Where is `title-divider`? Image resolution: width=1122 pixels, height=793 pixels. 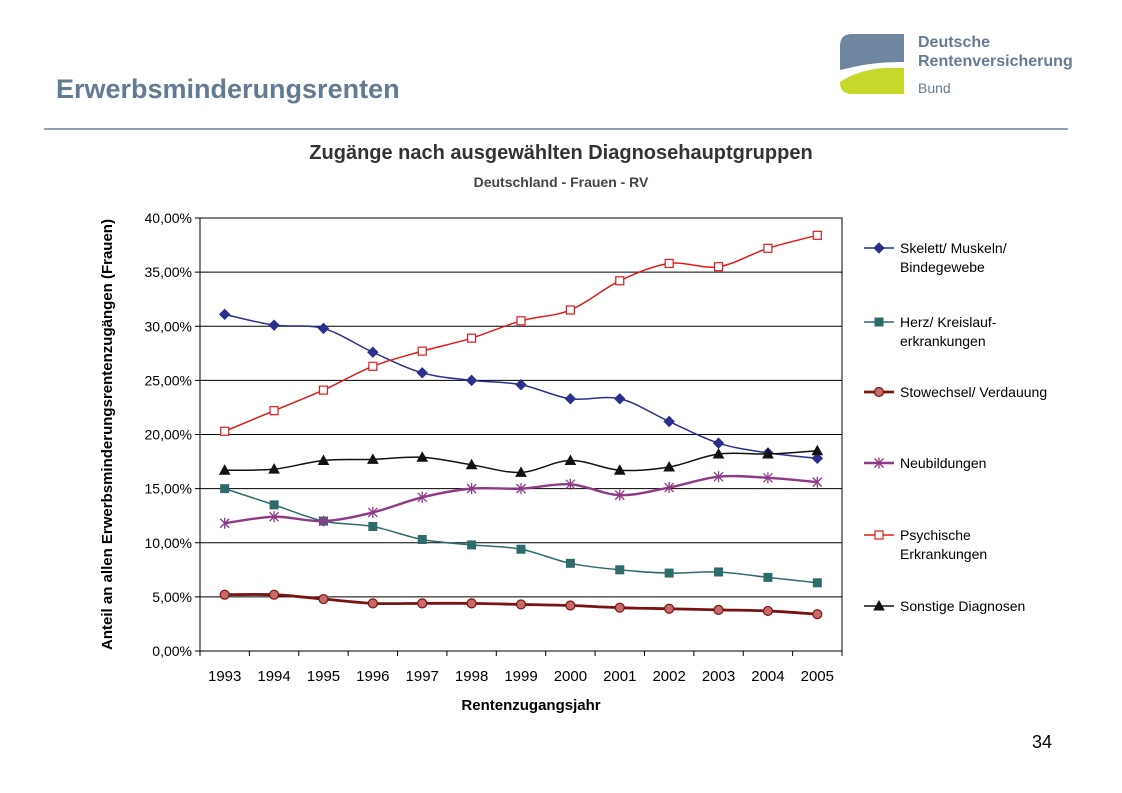
title-divider is located at coordinates (556, 129).